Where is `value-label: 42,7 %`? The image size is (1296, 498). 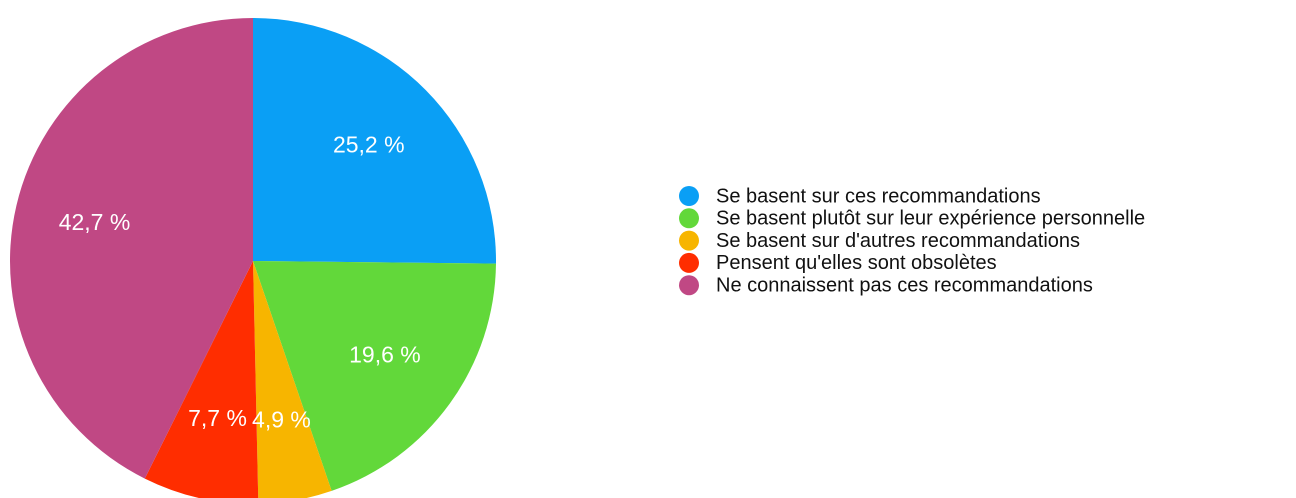 value-label: 42,7 % is located at coordinates (95, 222).